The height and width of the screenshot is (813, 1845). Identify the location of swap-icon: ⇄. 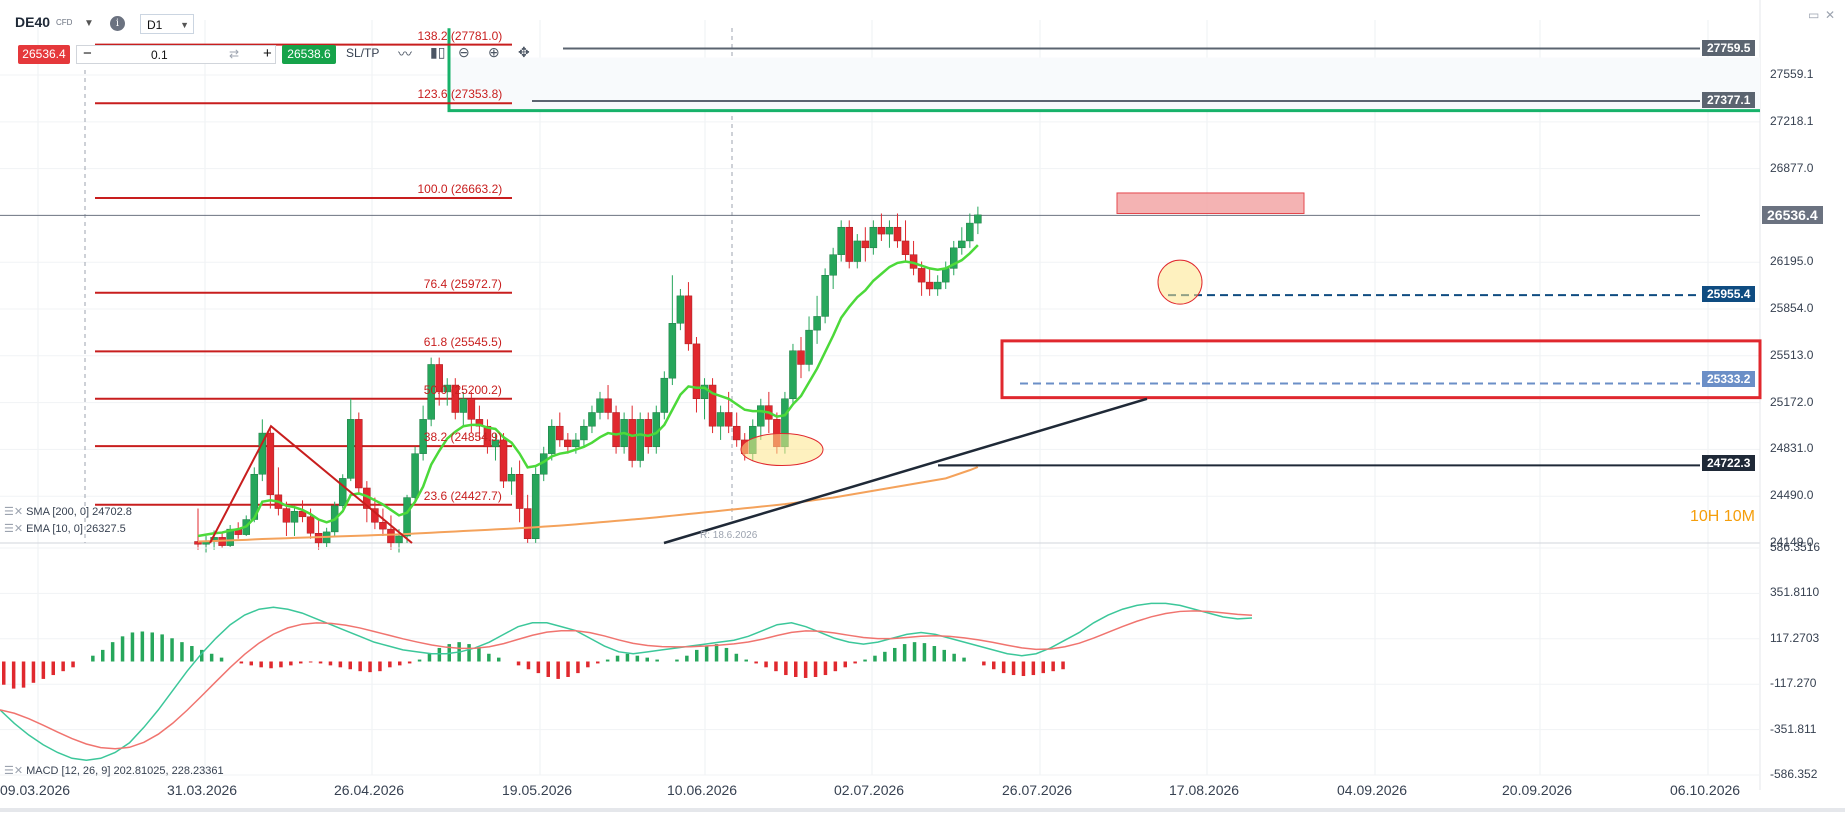
(234, 54).